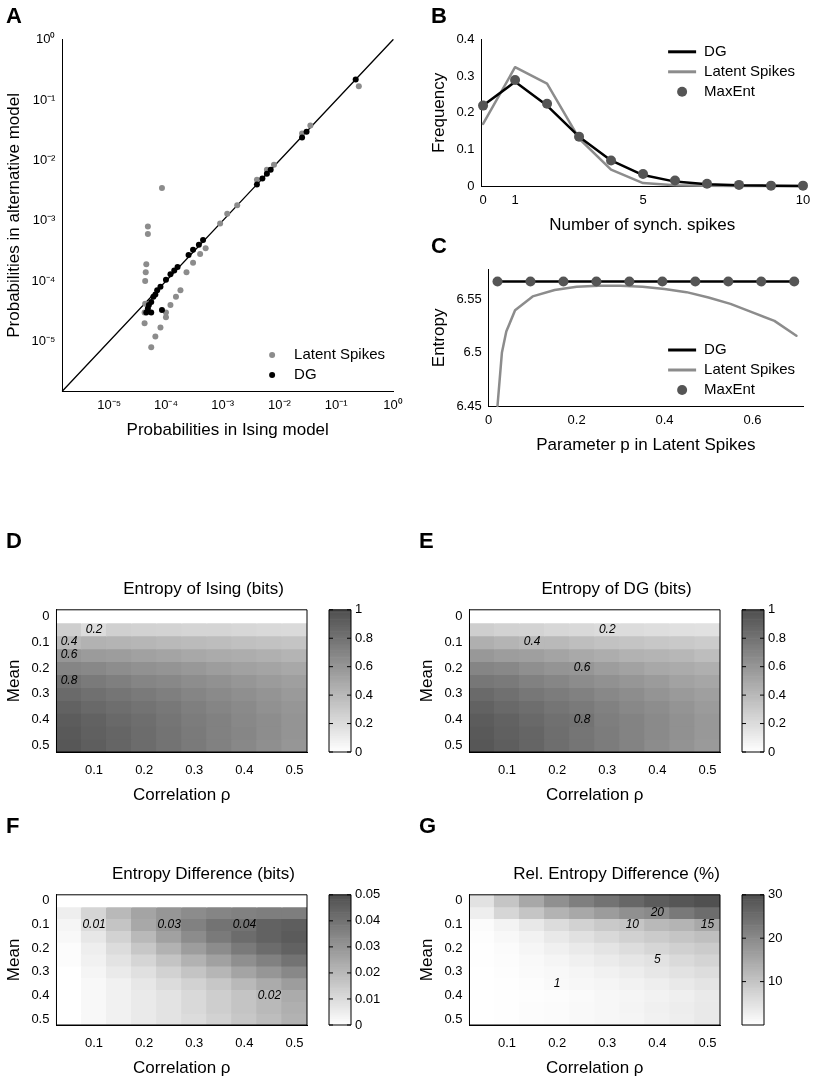  What do you see at coordinates (632, 923) in the screenshot?
I see `data-label: 10` at bounding box center [632, 923].